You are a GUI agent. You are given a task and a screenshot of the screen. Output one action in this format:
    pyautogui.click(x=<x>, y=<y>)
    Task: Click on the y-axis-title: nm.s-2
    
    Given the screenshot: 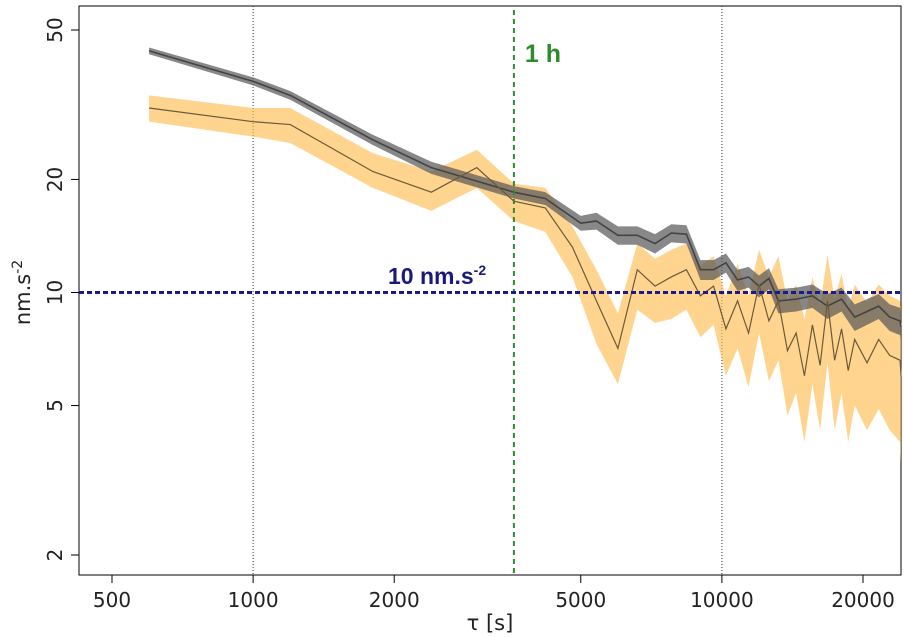 What is the action you would take?
    pyautogui.click(x=22, y=292)
    